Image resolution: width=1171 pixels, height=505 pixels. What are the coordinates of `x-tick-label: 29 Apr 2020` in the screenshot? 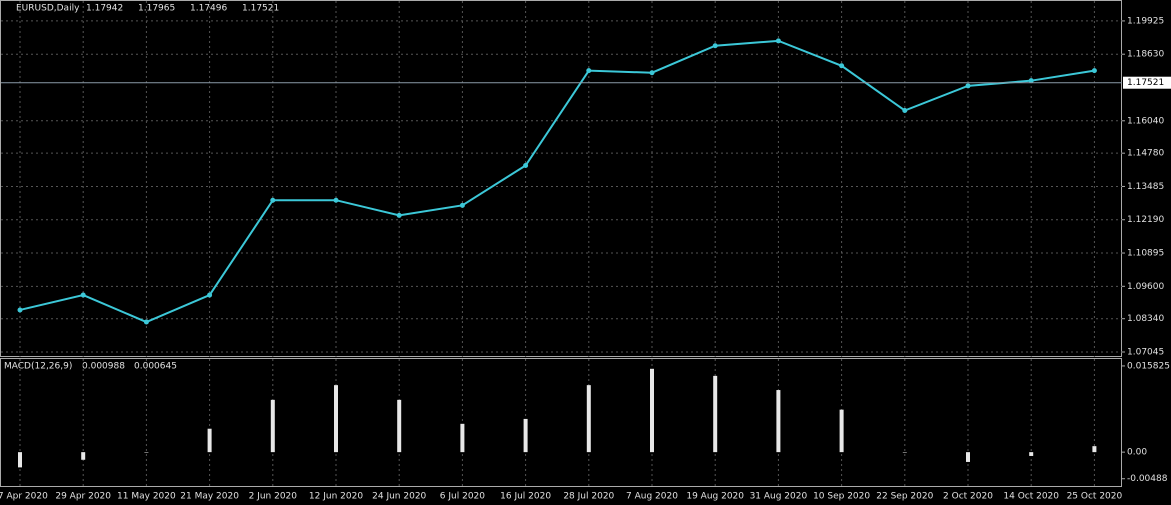 It's located at (83, 497).